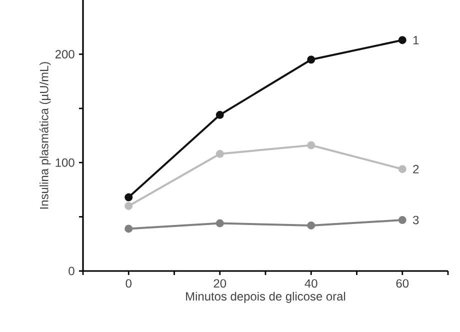 This screenshot has width=460, height=332. What do you see at coordinates (416, 40) in the screenshot?
I see `series-label: 1` at bounding box center [416, 40].